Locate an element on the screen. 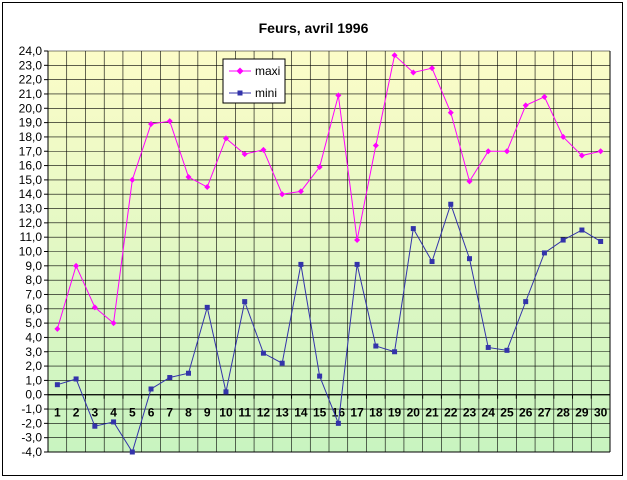 Image resolution: width=627 pixels, height=480 pixels. x-tick-label: 19 is located at coordinates (395, 413).